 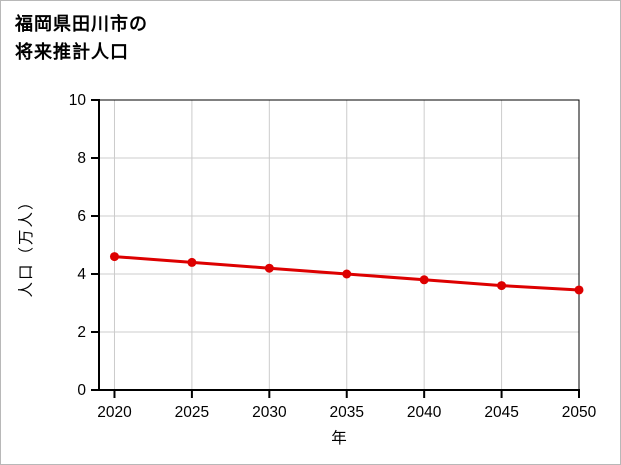 What do you see at coordinates (81, 274) in the screenshot?
I see `y-tick-label: 4` at bounding box center [81, 274].